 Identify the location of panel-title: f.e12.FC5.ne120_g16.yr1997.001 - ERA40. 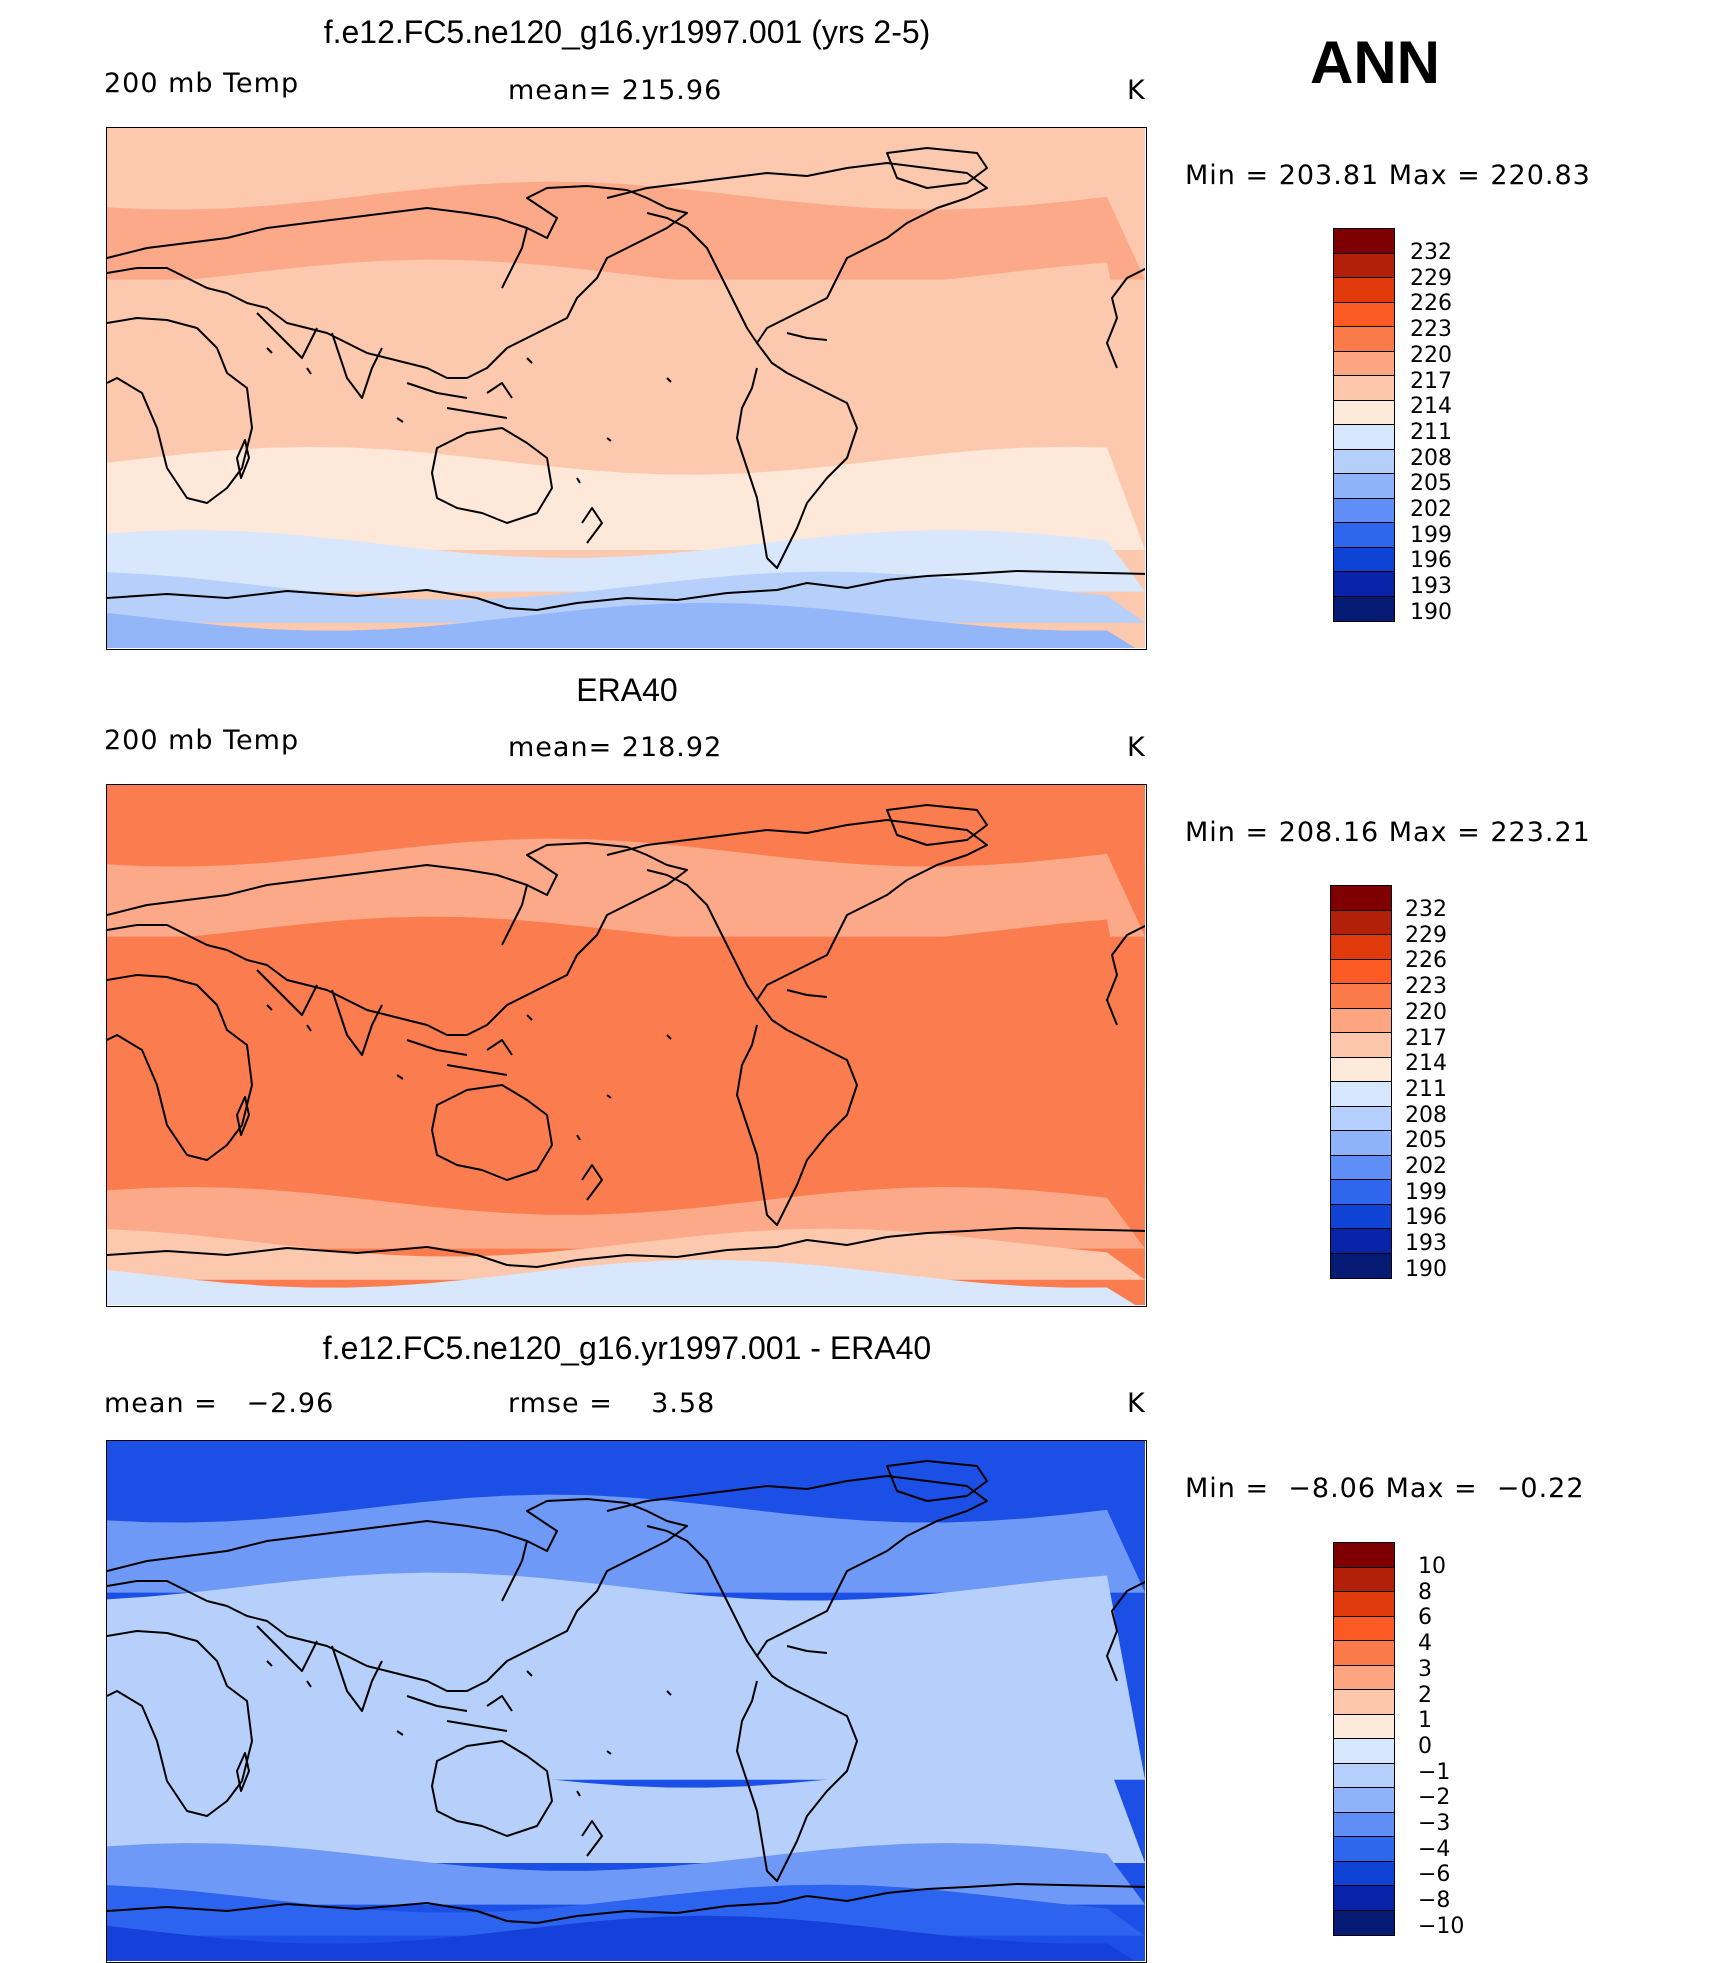
(627, 1348).